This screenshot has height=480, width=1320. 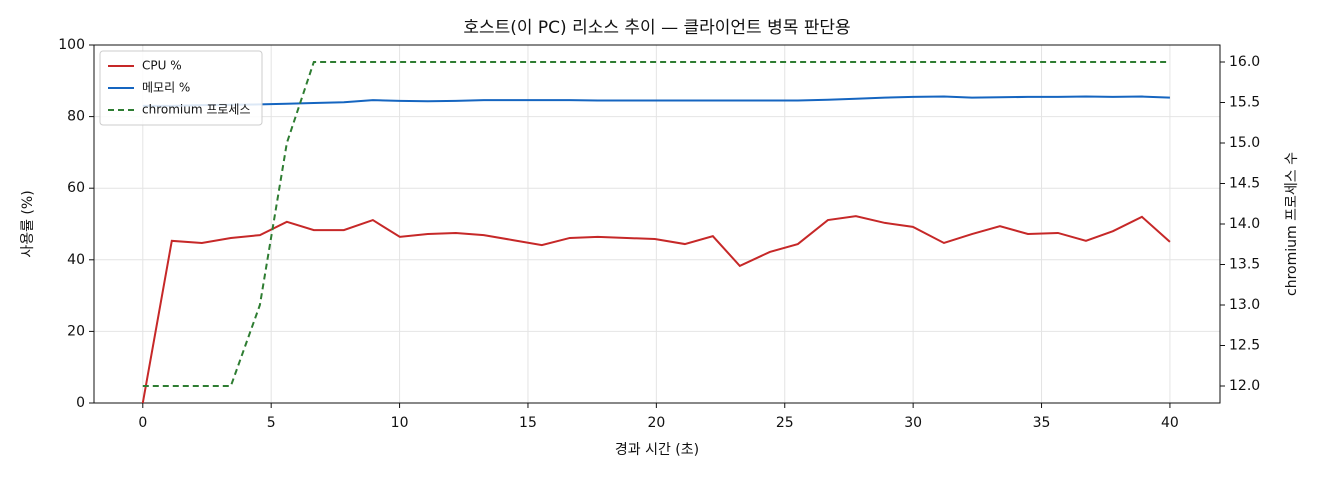 I want to click on y2-tick-label: 15.5, so click(x=1244, y=103).